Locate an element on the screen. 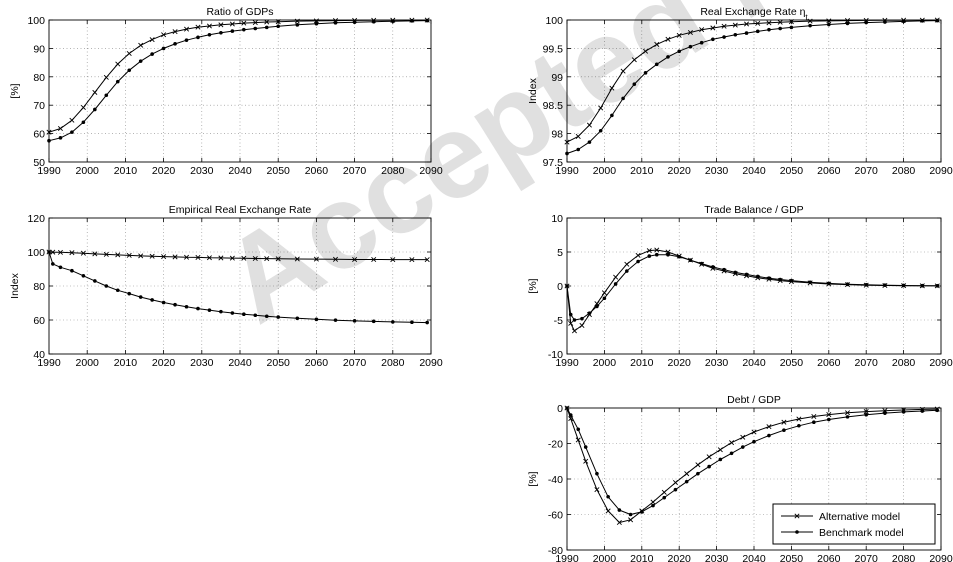 This screenshot has width=953, height=562. y-tick-label: 50 is located at coordinates (39, 163).